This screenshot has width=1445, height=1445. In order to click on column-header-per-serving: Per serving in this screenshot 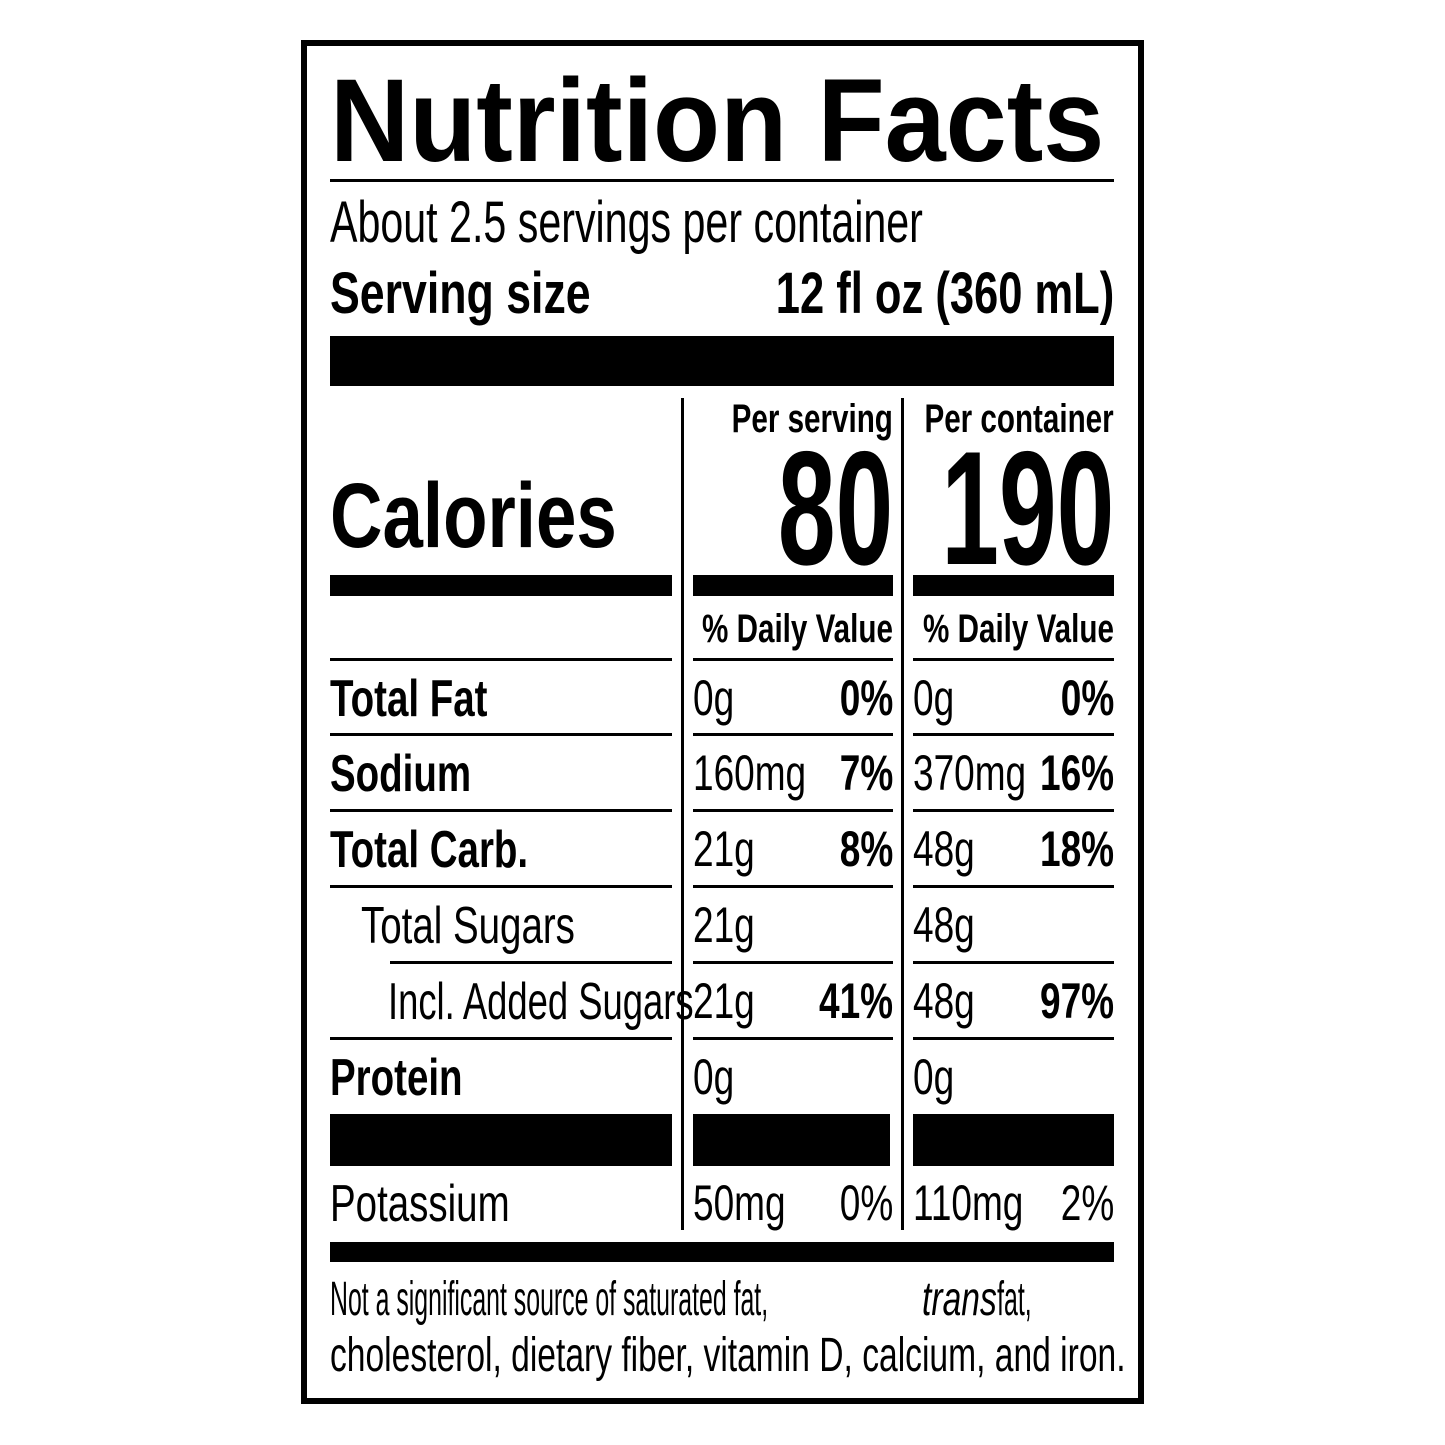, I will do `click(784, 419)`.